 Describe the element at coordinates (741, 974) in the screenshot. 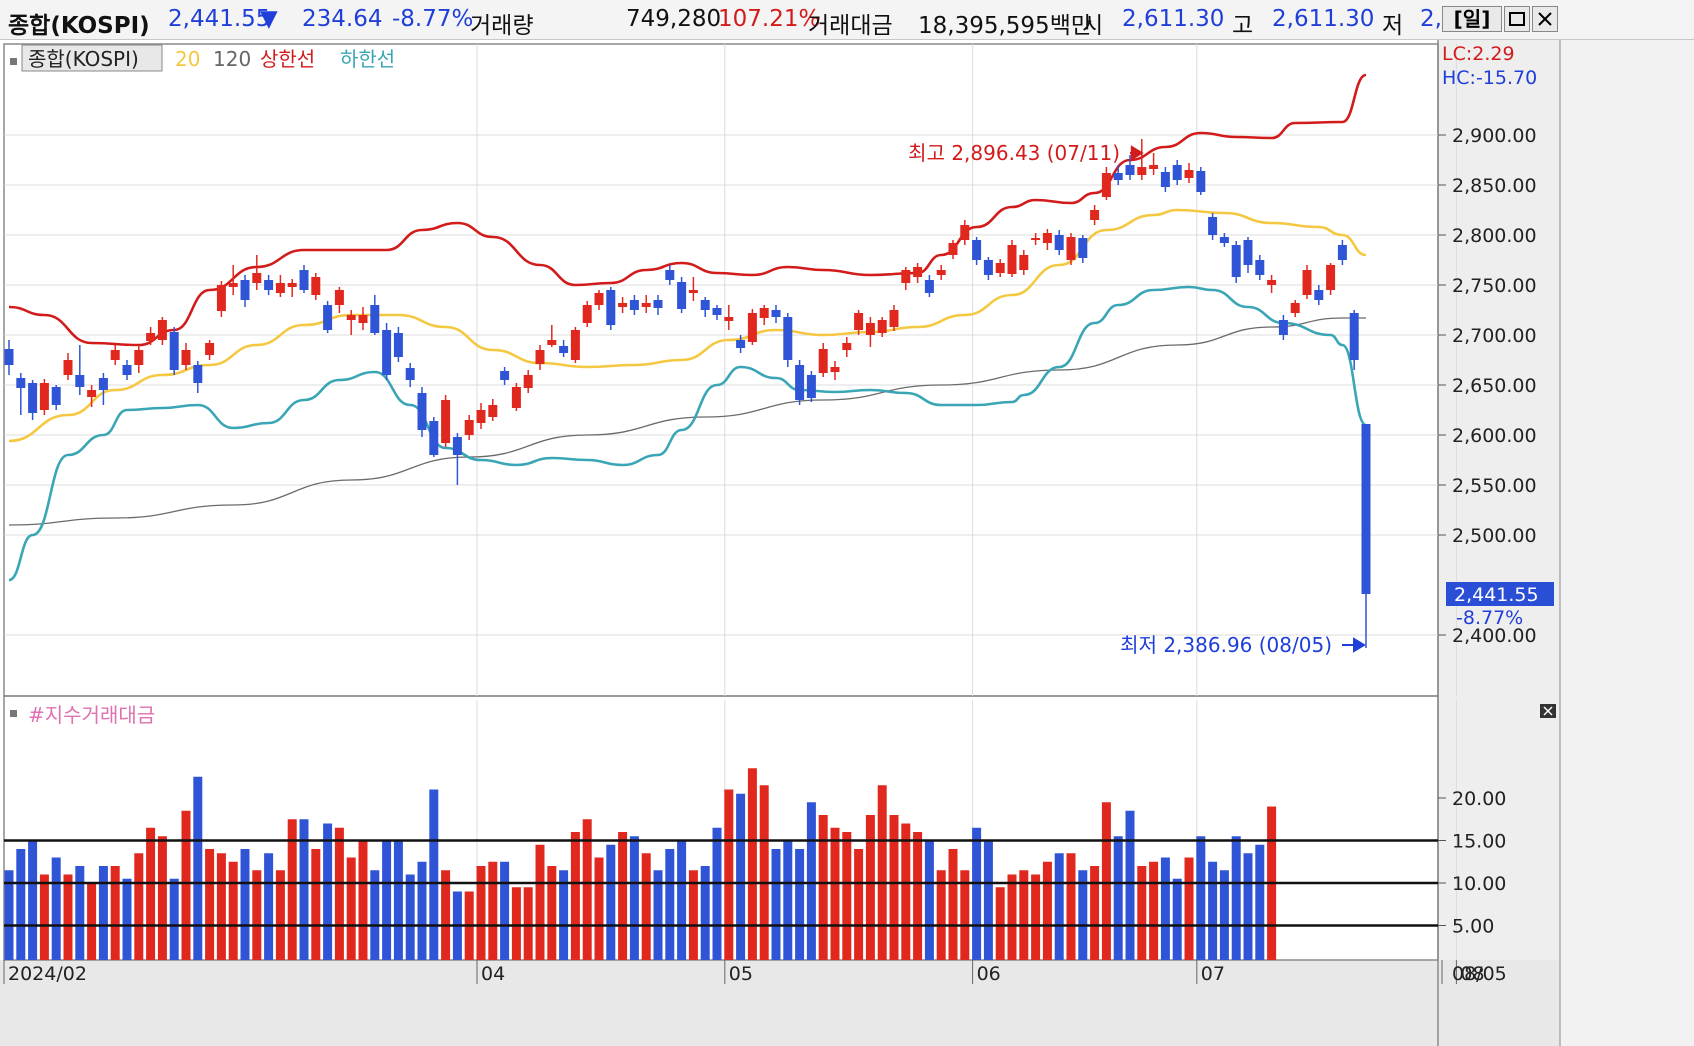

I see `x-tick-label: 05` at that location.